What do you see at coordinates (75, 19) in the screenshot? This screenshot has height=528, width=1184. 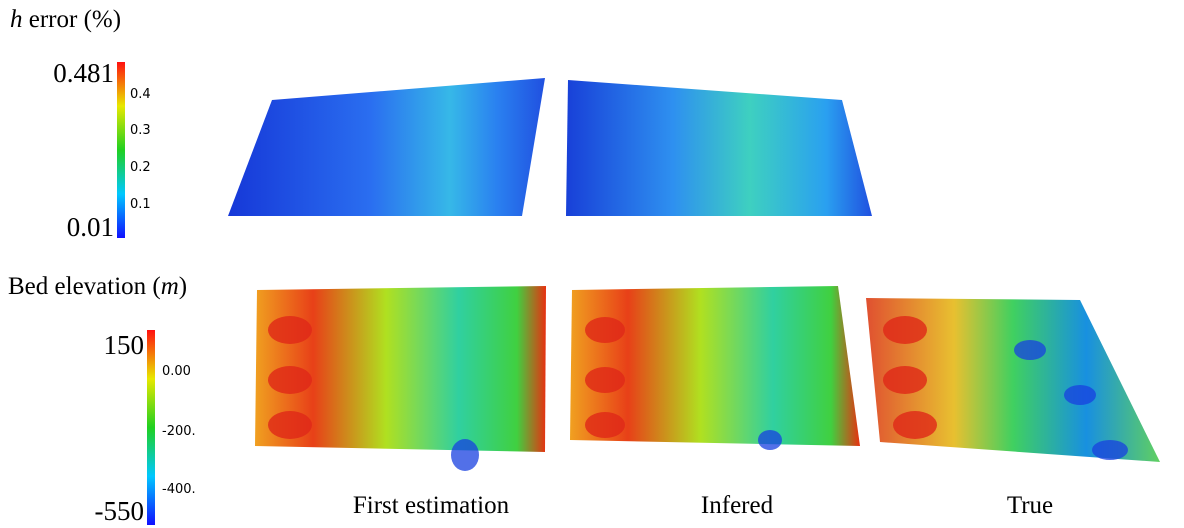 I see `title-text: error (%)` at bounding box center [75, 19].